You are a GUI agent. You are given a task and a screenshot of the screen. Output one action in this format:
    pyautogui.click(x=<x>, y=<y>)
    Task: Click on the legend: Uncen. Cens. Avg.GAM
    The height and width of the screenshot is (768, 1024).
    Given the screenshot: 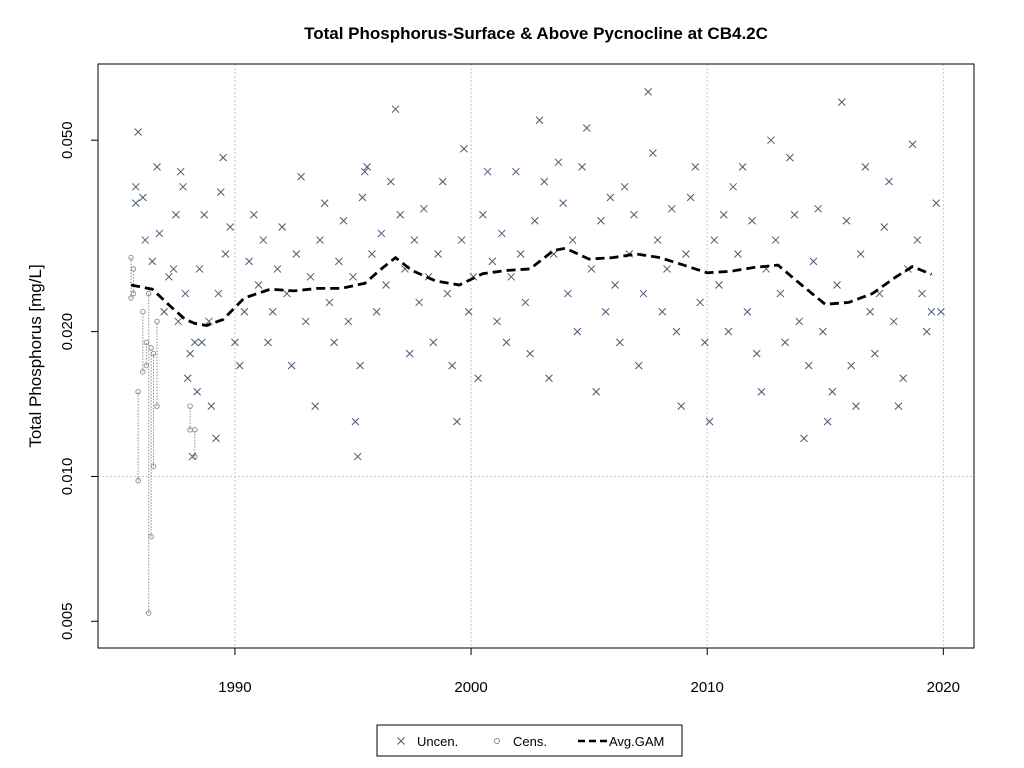 What is the action you would take?
    pyautogui.click(x=529, y=740)
    